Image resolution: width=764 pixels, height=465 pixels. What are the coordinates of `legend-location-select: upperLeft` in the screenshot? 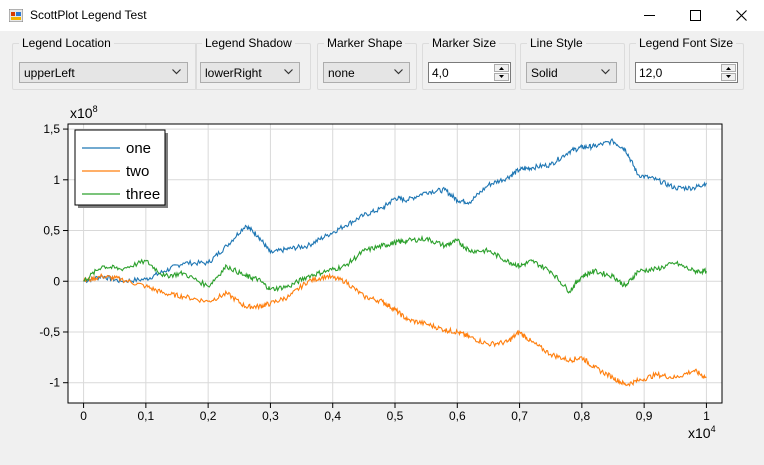 It's located at (103, 72).